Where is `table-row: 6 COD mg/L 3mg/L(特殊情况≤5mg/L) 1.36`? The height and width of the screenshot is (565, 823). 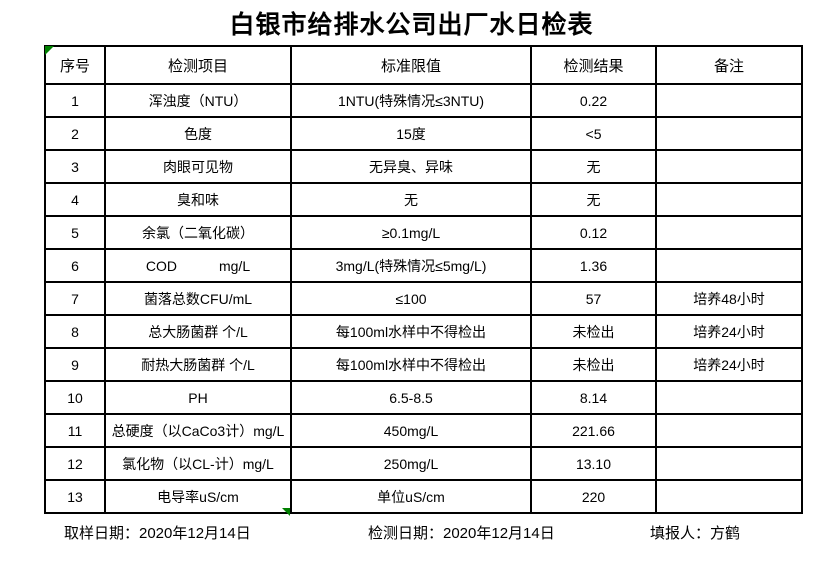 table-row: 6 COD mg/L 3mg/L(特殊情况≤5mg/L) 1.36 is located at coordinates (423, 265).